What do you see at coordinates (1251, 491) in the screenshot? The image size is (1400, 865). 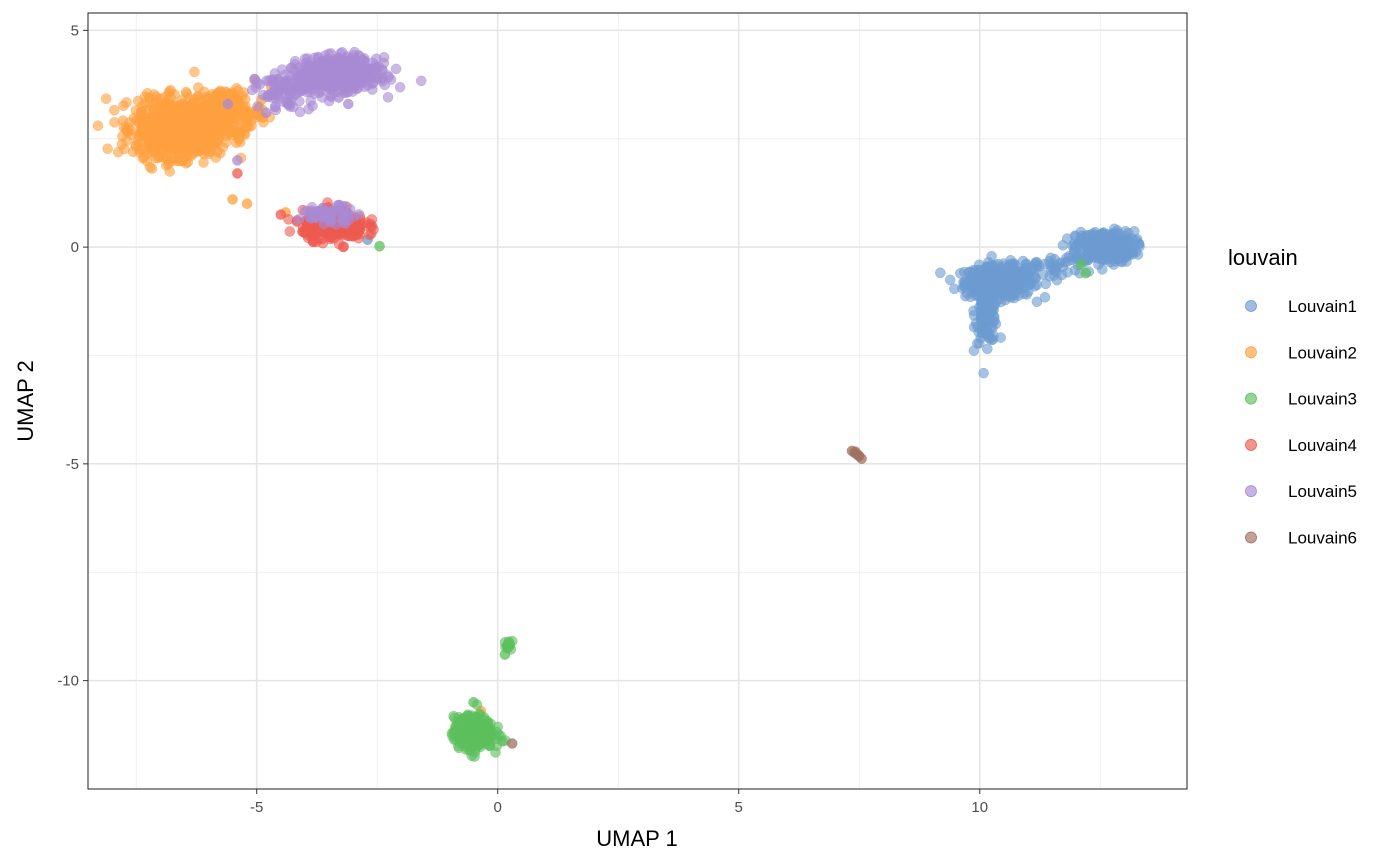 I see `legend-key-louvain5` at bounding box center [1251, 491].